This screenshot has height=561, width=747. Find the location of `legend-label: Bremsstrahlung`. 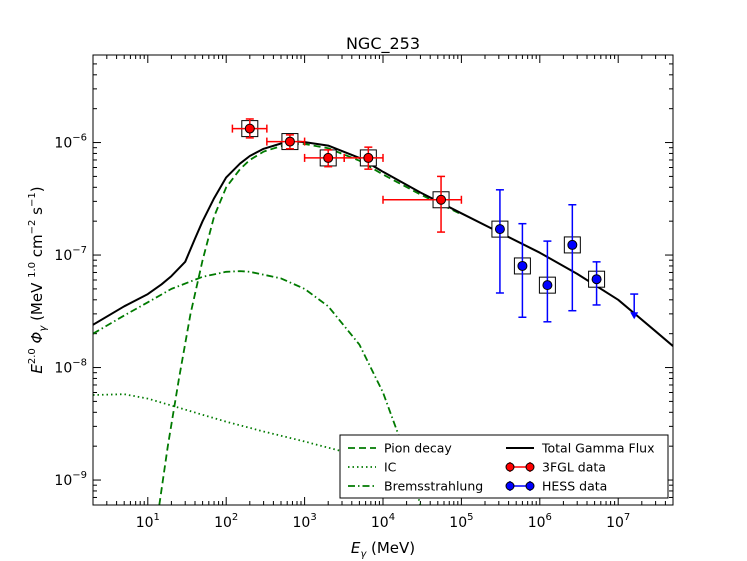

legend-label: Bremsstrahlung is located at coordinates (433, 486).